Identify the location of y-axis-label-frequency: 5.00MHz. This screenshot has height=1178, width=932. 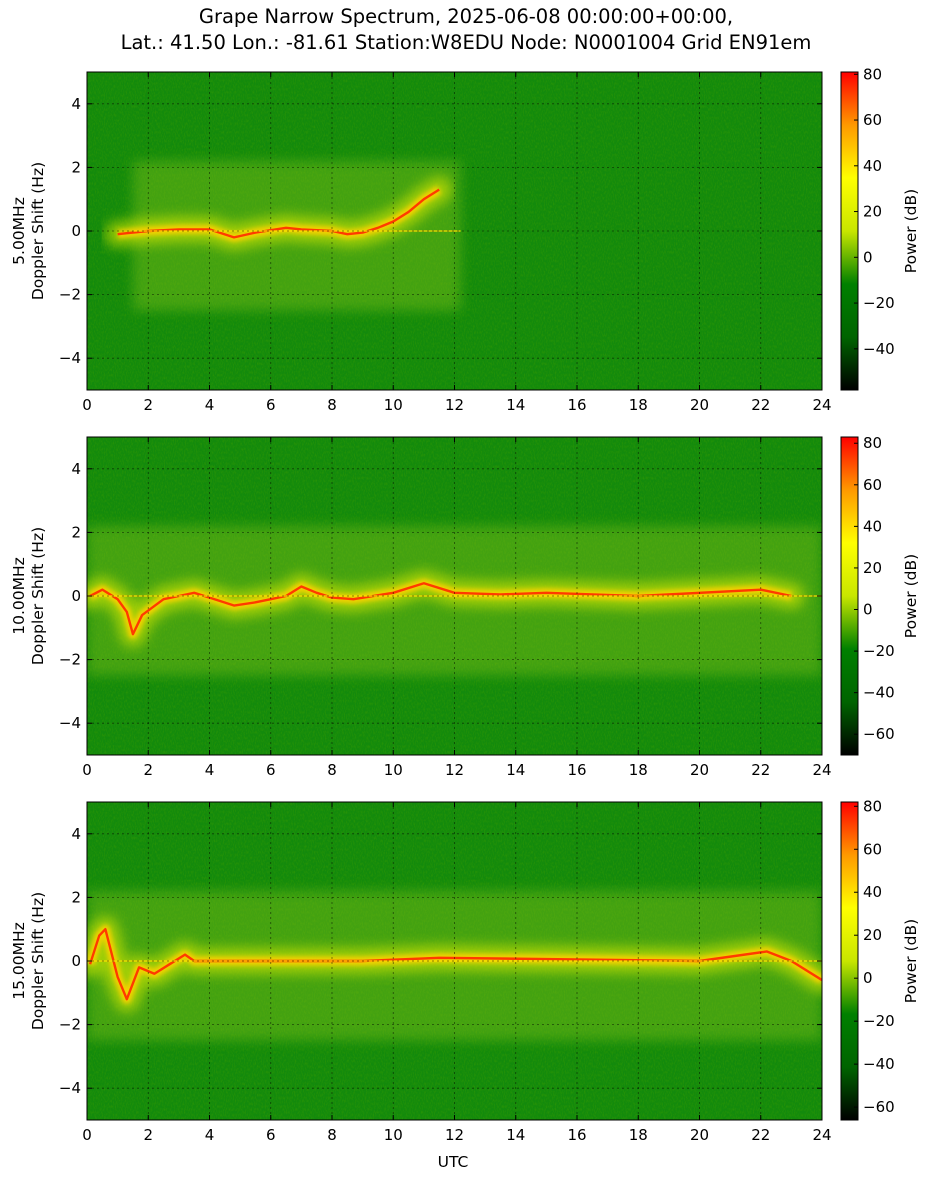
(19, 231).